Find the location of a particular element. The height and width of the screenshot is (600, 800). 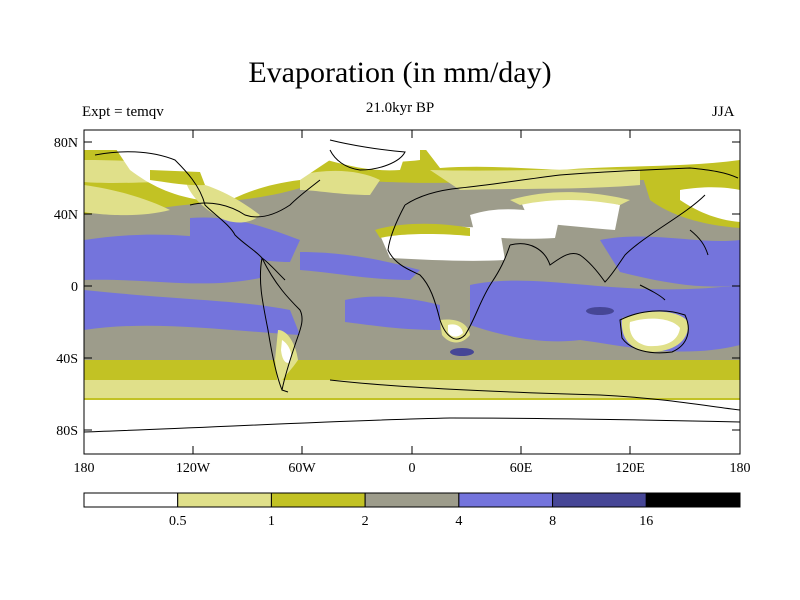

lat-label-40s: 40S is located at coordinates (67, 359).